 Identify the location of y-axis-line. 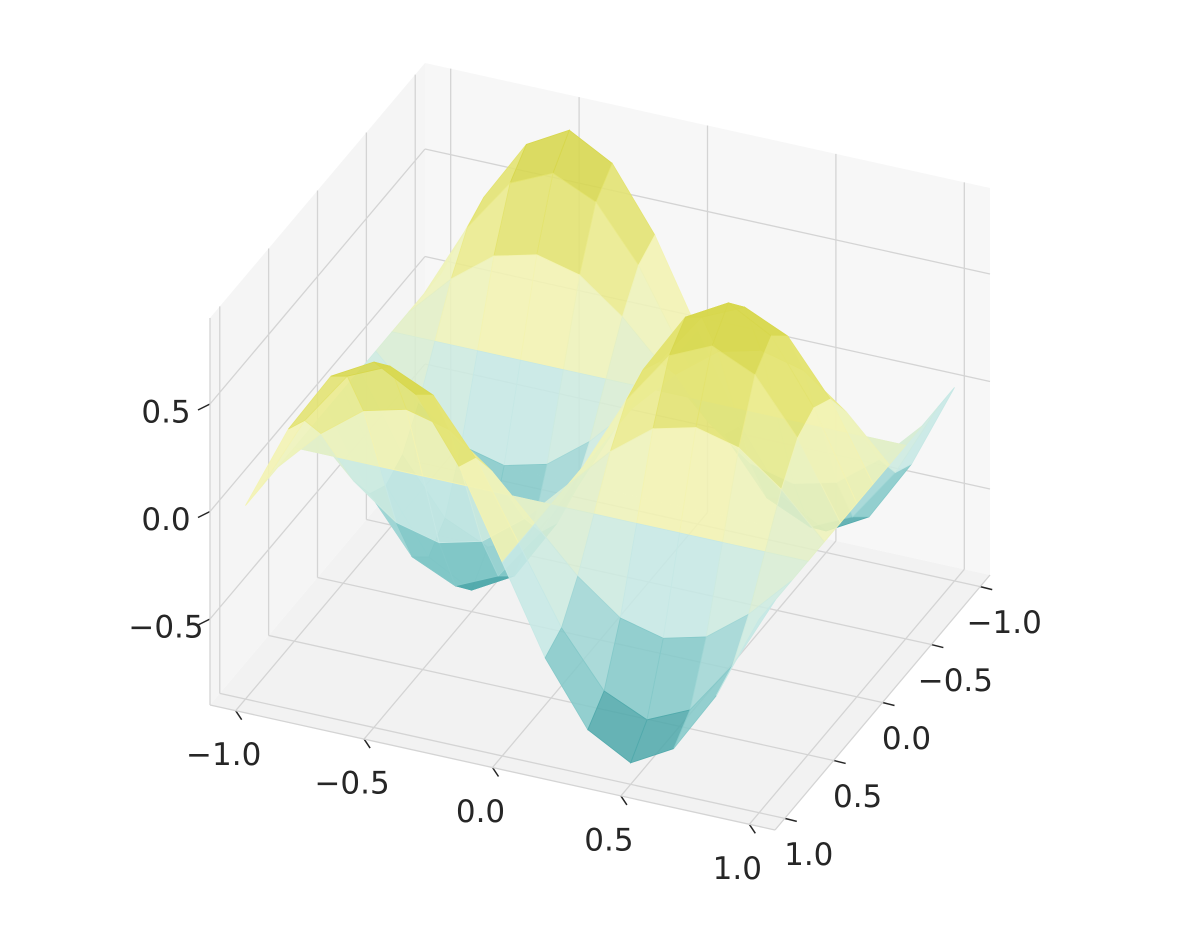
(882, 702).